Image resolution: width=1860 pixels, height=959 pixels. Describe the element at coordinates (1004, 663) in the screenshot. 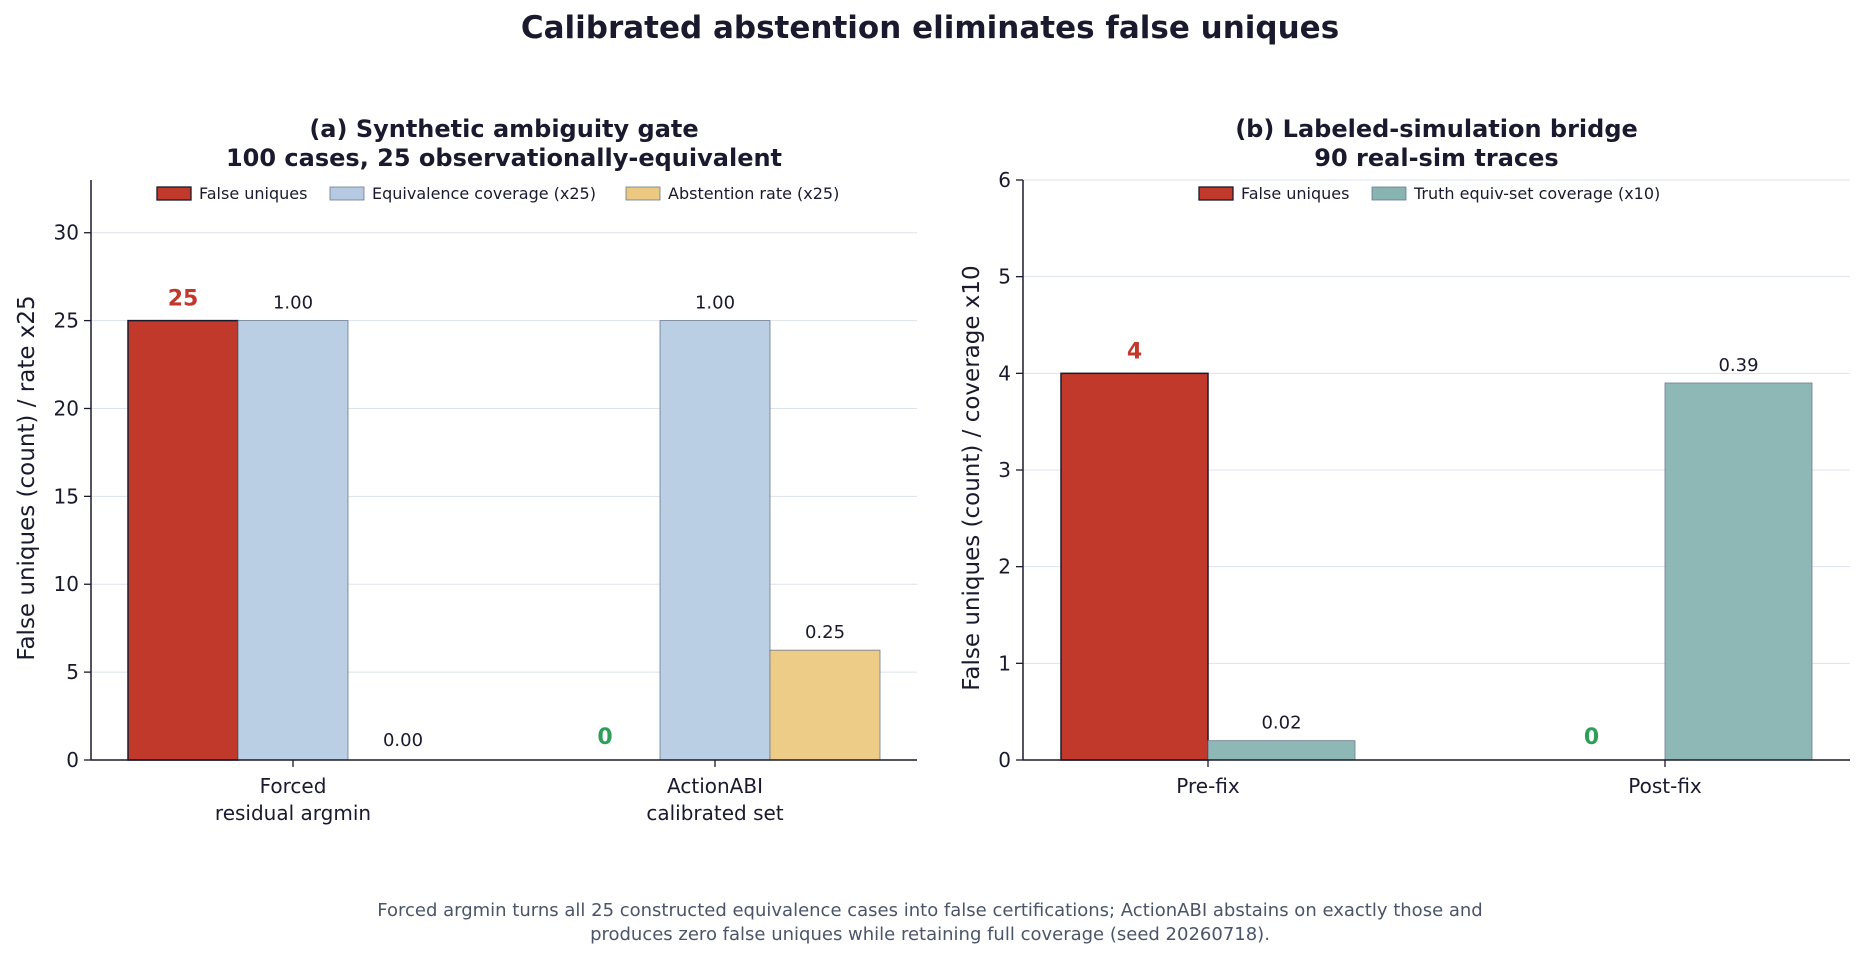

I see `y-tick-label: 1` at that location.